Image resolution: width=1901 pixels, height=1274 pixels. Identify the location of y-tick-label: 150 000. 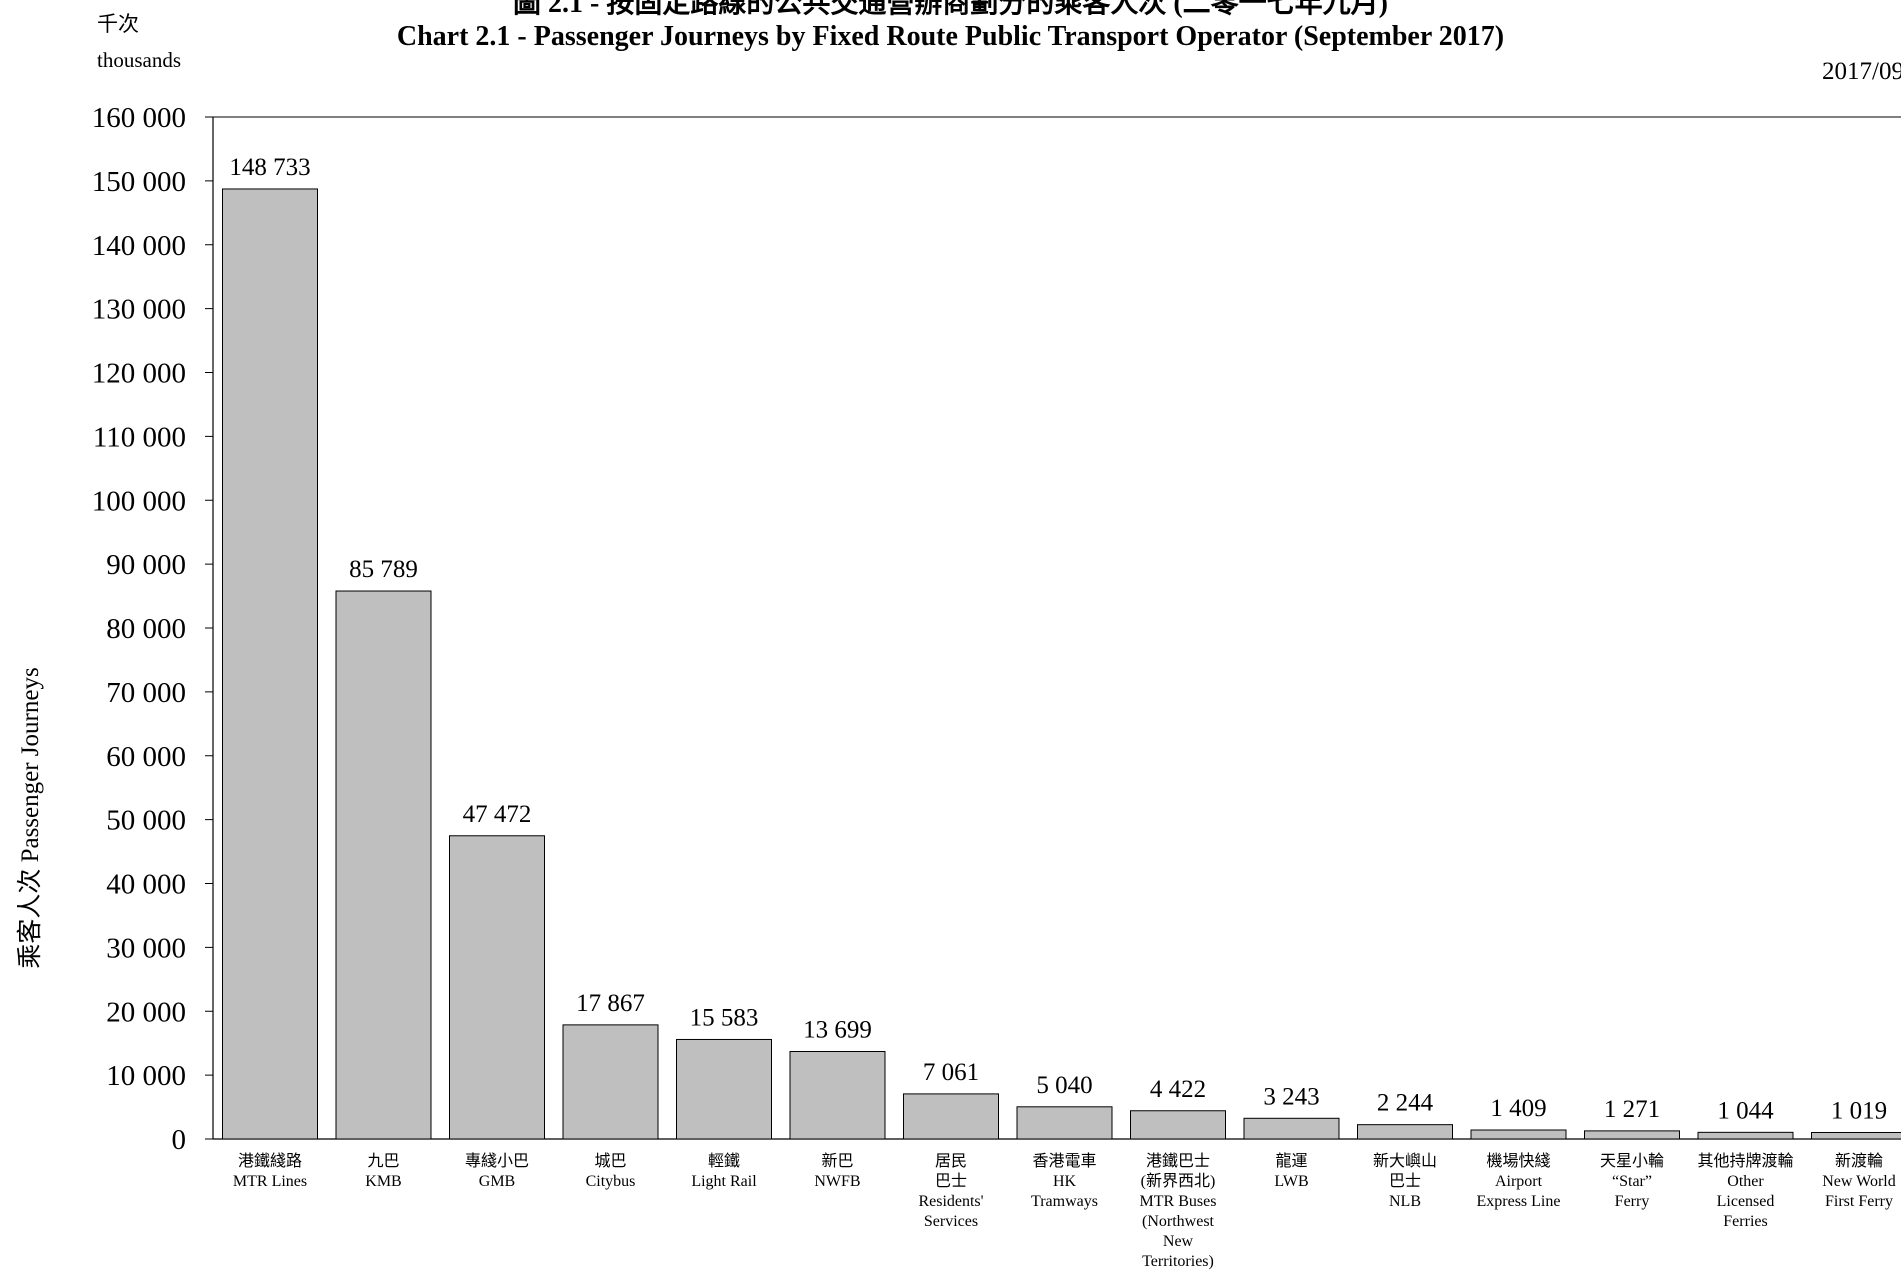
(139, 182).